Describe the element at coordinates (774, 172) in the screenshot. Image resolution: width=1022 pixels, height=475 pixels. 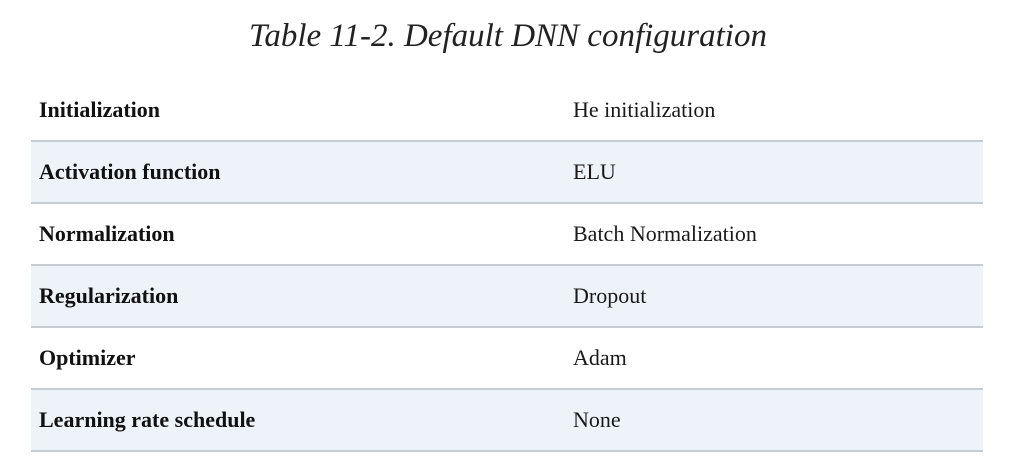
I see `hyperparameter-value: ELU` at that location.